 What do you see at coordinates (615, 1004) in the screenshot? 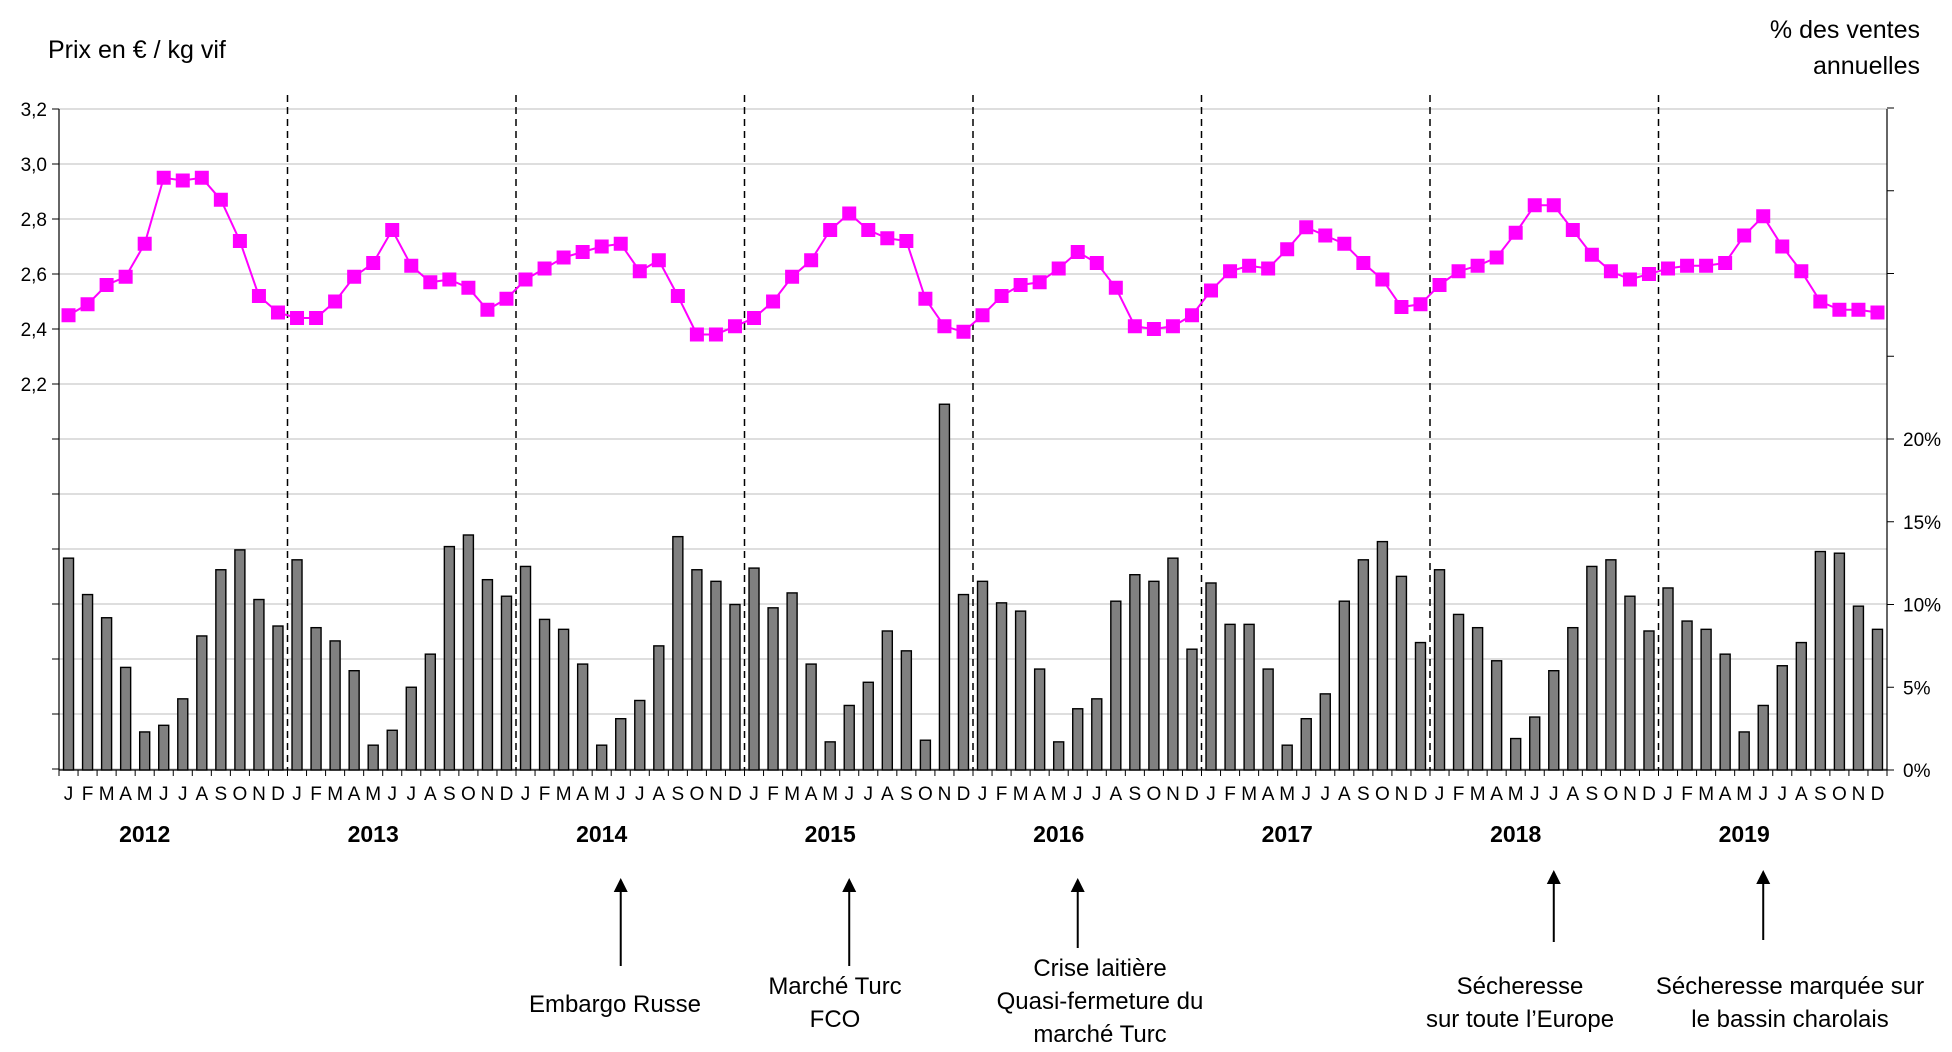
I see `annotation-embargo: Embargo Russe` at bounding box center [615, 1004].